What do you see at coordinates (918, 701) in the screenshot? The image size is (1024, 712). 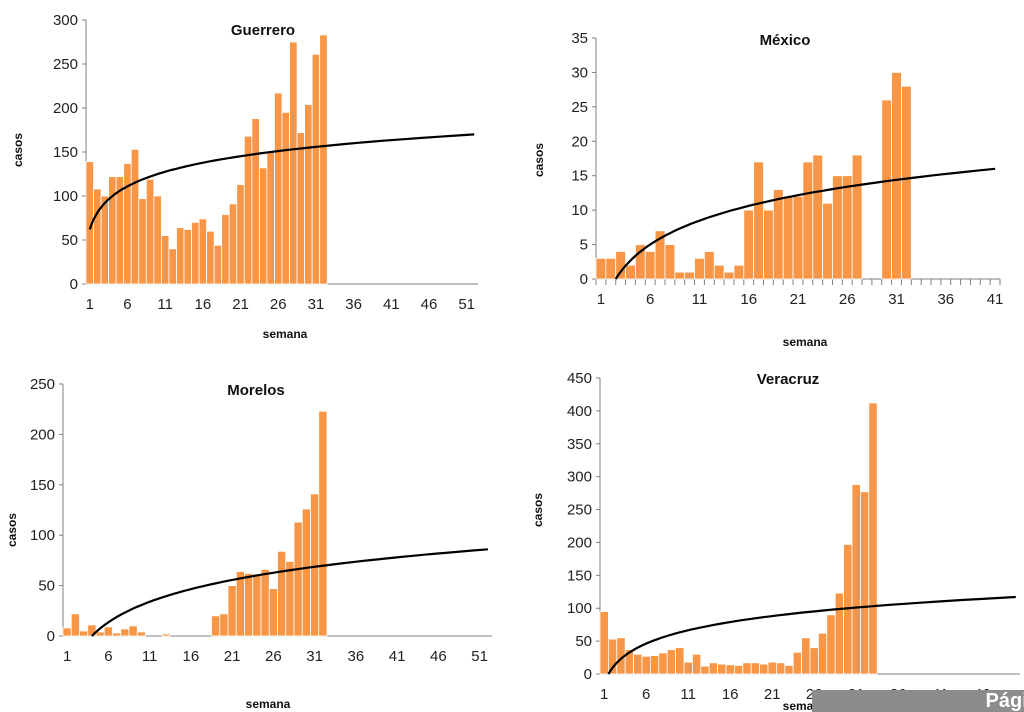 I see `page-number-badge: Págin` at bounding box center [918, 701].